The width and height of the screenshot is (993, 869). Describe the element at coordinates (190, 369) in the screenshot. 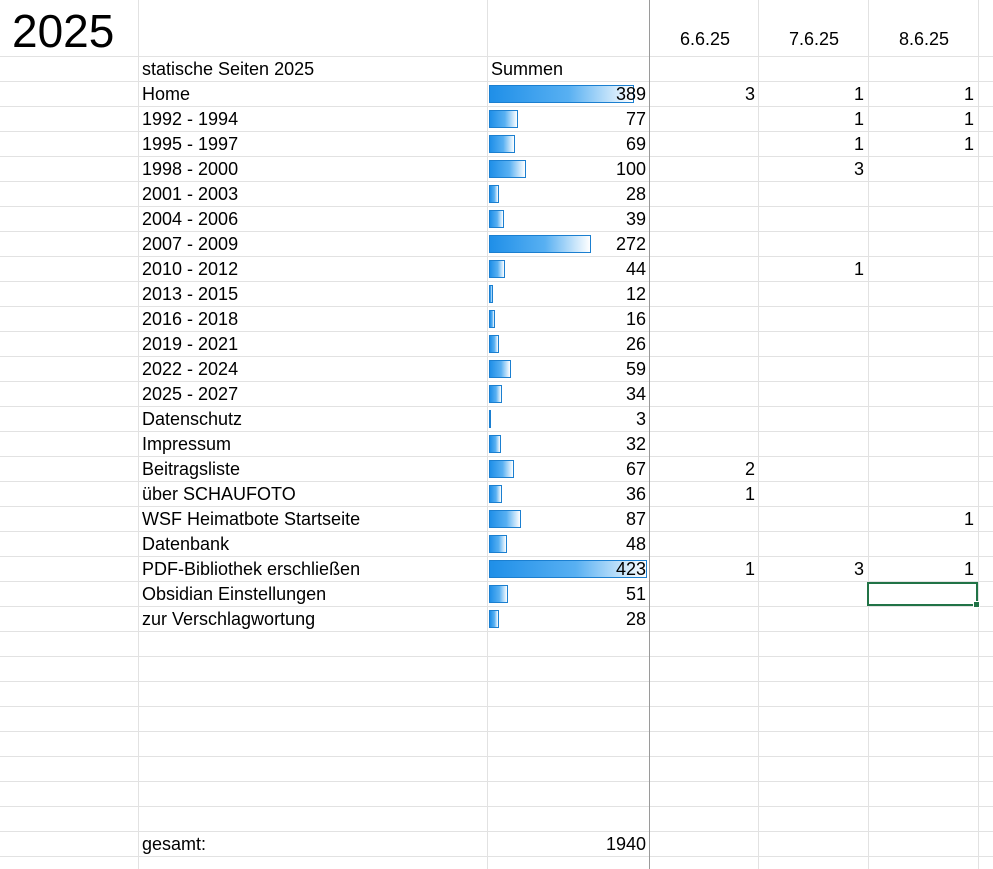

I see `page-label-cell: 2022 - 2024` at that location.